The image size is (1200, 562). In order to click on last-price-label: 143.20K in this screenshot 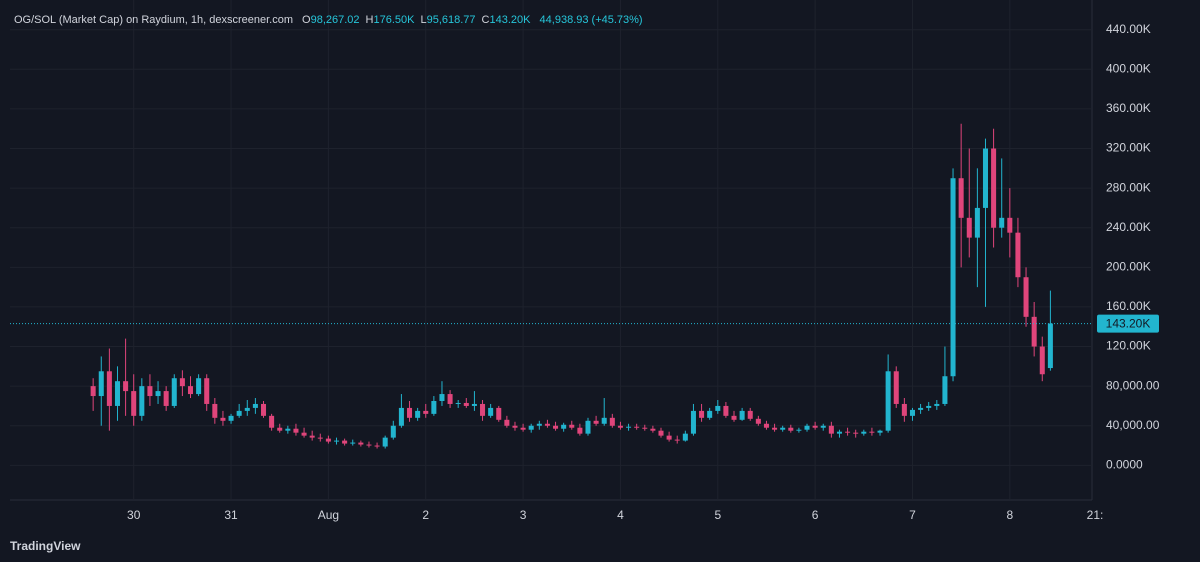, I will do `click(1128, 324)`.